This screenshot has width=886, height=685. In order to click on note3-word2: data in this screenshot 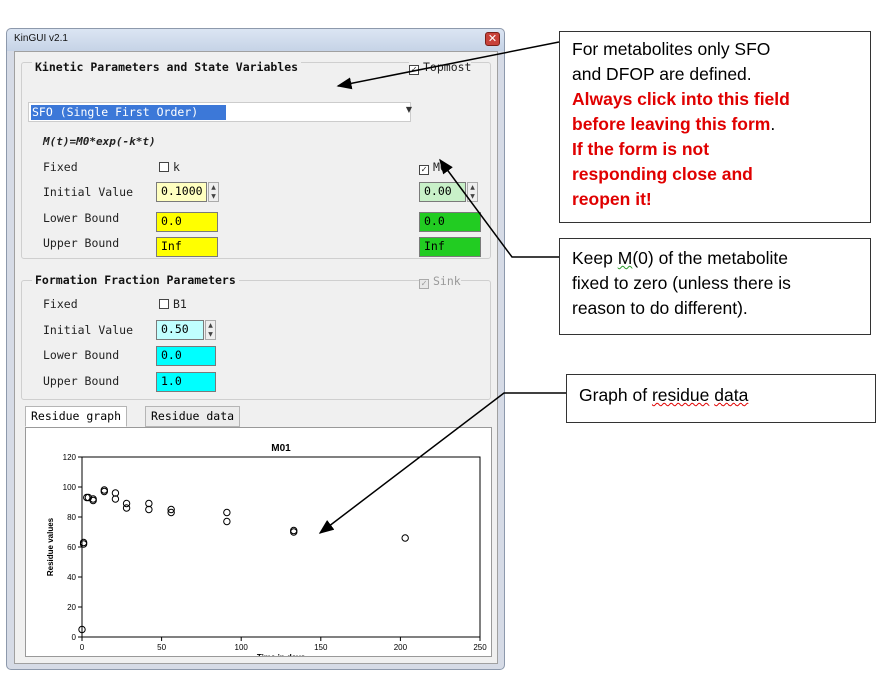, I will do `click(731, 395)`.